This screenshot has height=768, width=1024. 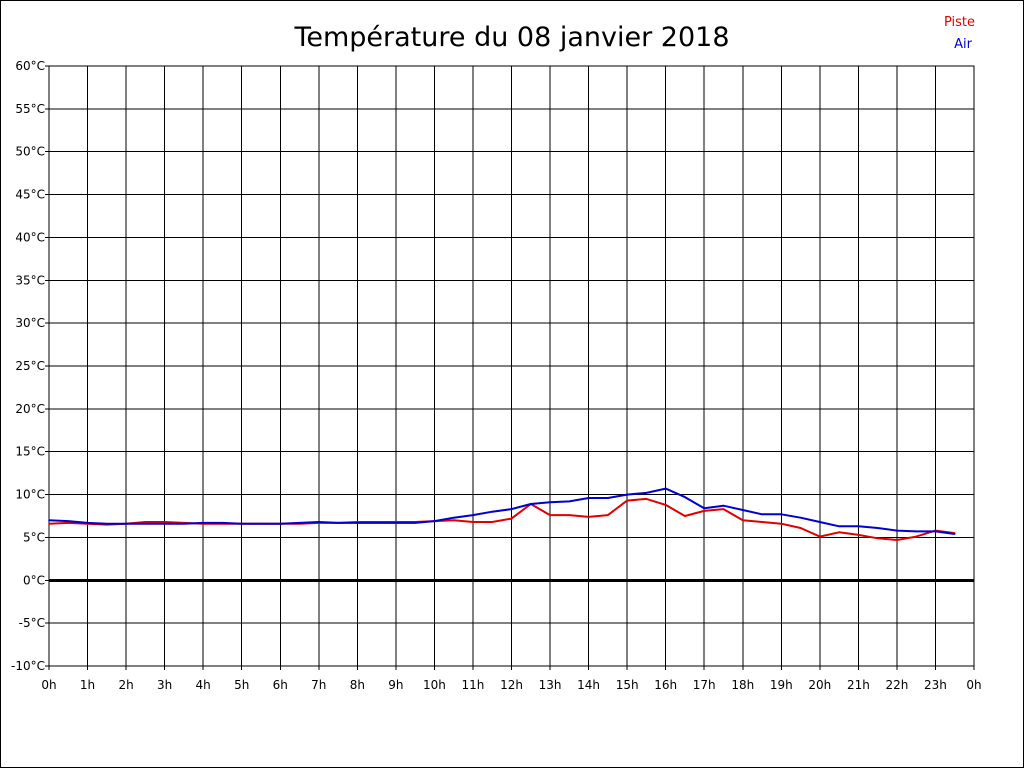 What do you see at coordinates (30, 495) in the screenshot?
I see `y-tick-label: 10°C` at bounding box center [30, 495].